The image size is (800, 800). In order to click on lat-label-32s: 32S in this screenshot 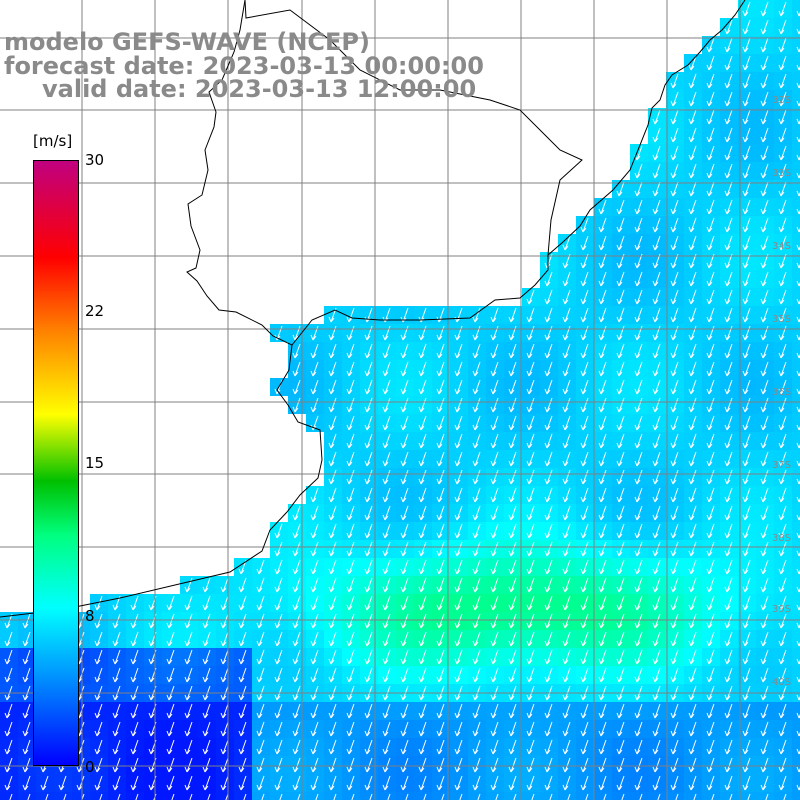, I will do `click(782, 100)`.